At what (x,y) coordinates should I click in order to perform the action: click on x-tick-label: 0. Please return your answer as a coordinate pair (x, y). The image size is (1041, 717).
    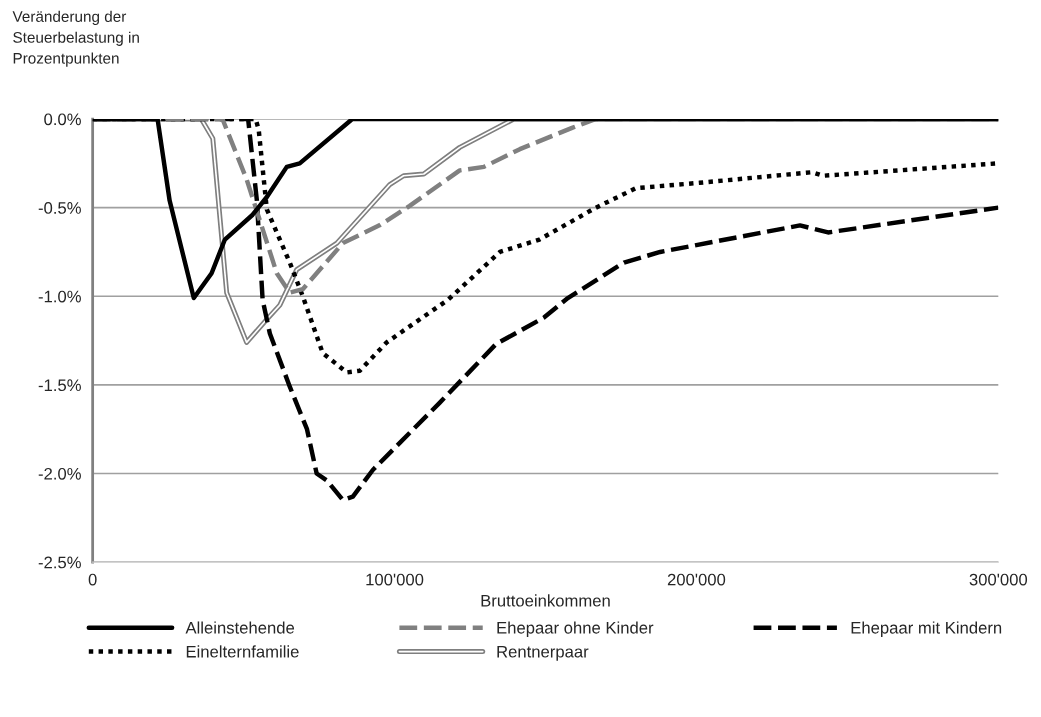
    Looking at the image, I should click on (92, 579).